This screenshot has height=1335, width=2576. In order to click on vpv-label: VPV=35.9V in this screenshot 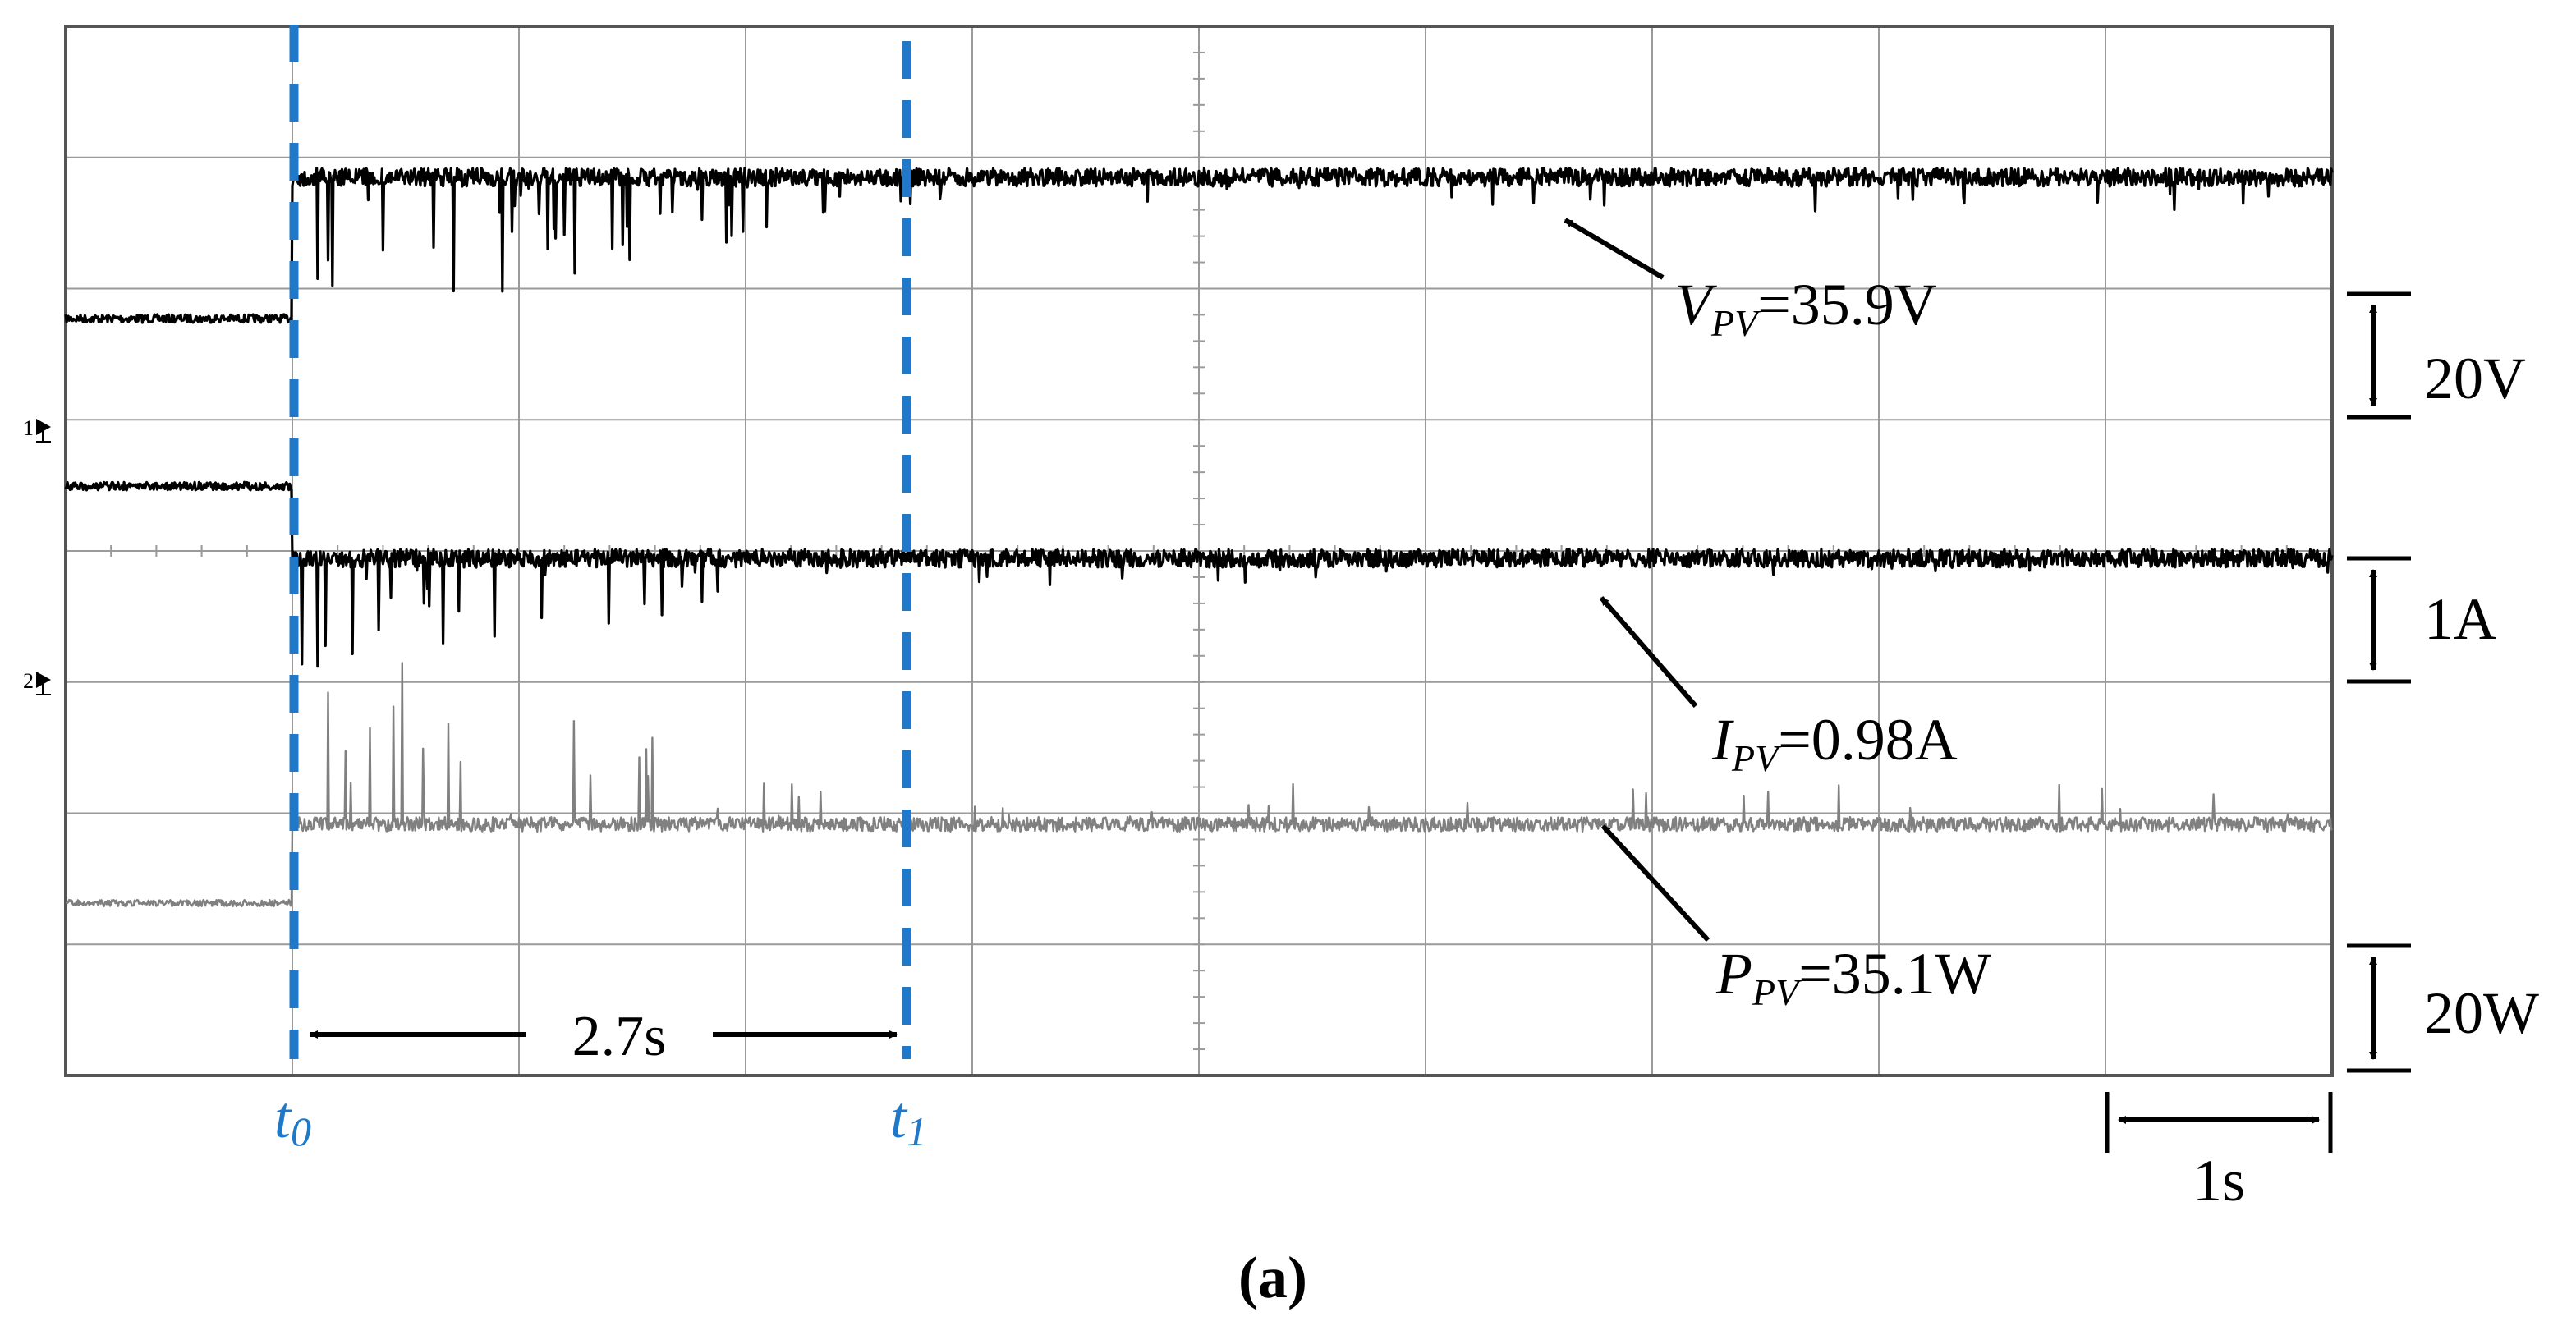, I will do `click(1806, 308)`.